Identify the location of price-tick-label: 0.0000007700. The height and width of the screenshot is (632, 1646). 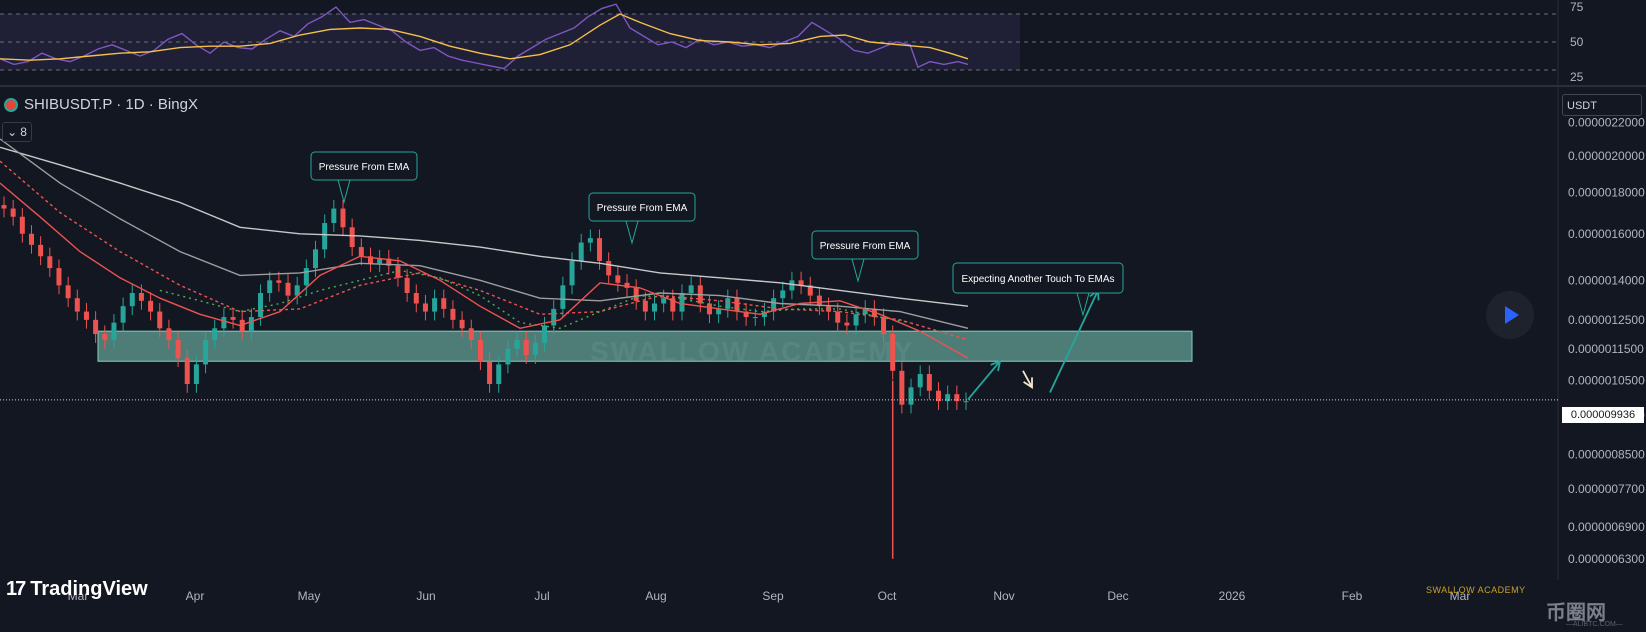
(1606, 489).